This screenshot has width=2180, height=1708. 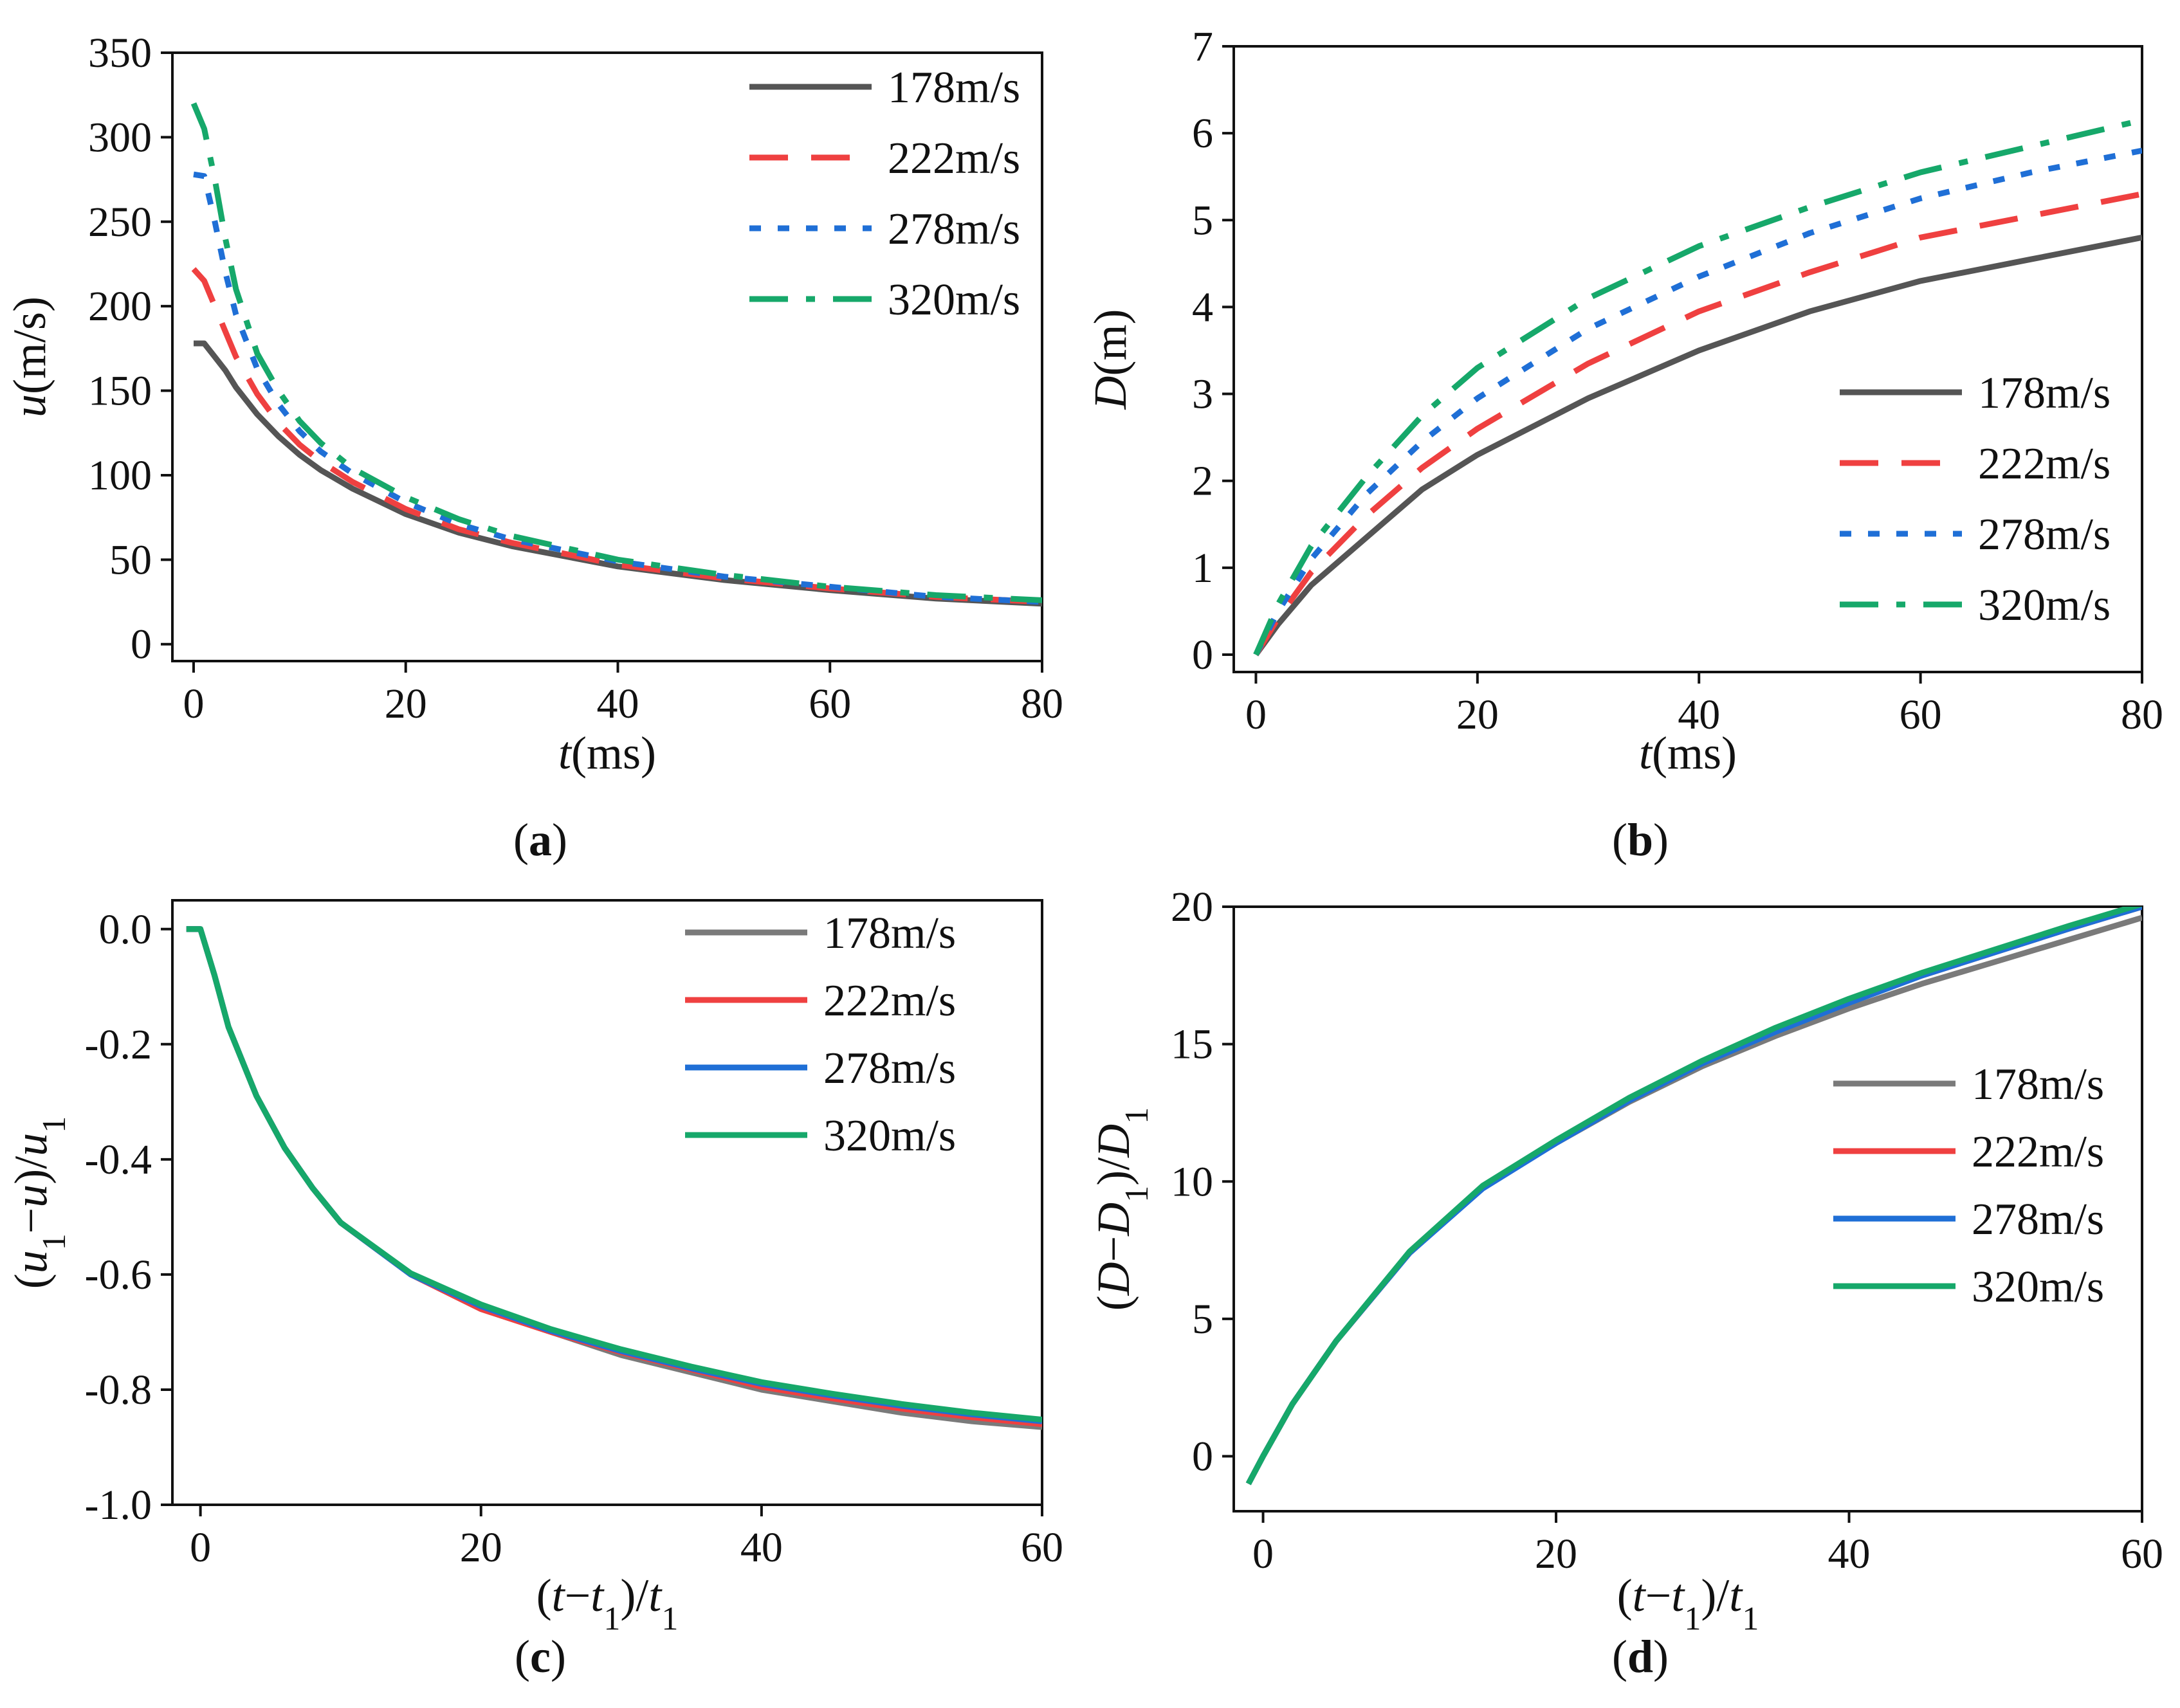 What do you see at coordinates (1640, 1656) in the screenshot?
I see `panel-caption: (d)` at bounding box center [1640, 1656].